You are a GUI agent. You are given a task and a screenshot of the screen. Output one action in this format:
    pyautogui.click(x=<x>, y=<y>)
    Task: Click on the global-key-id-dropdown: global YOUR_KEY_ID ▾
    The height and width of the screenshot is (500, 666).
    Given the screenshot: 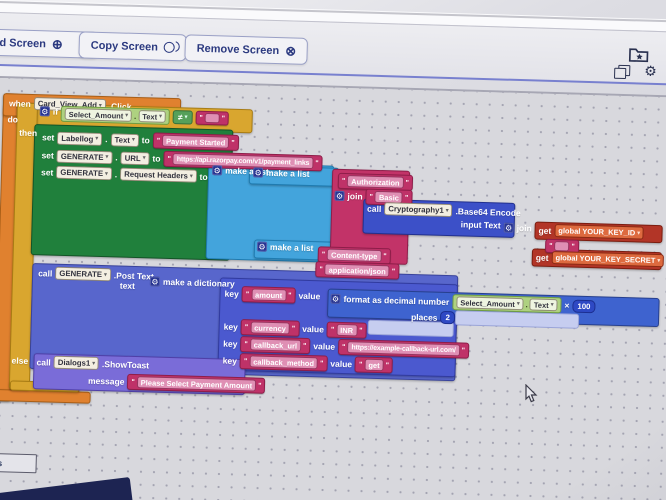 What is the action you would take?
    pyautogui.click(x=599, y=232)
    